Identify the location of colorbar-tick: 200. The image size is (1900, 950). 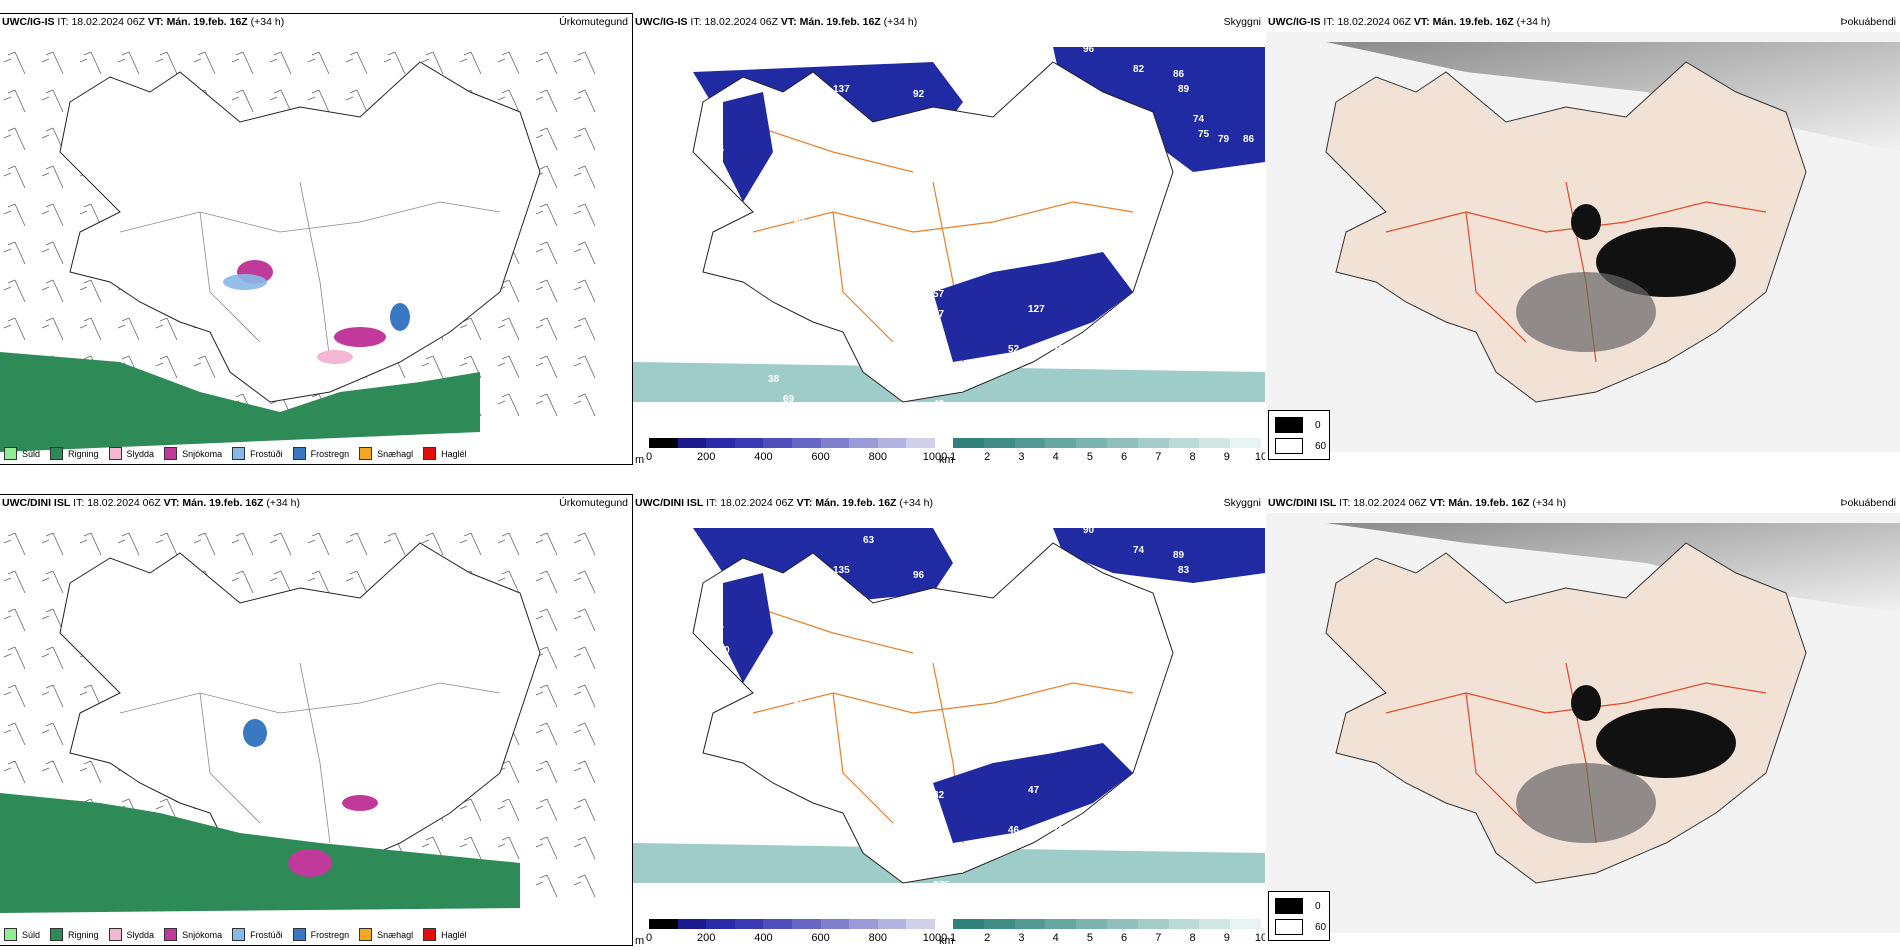
(706, 938).